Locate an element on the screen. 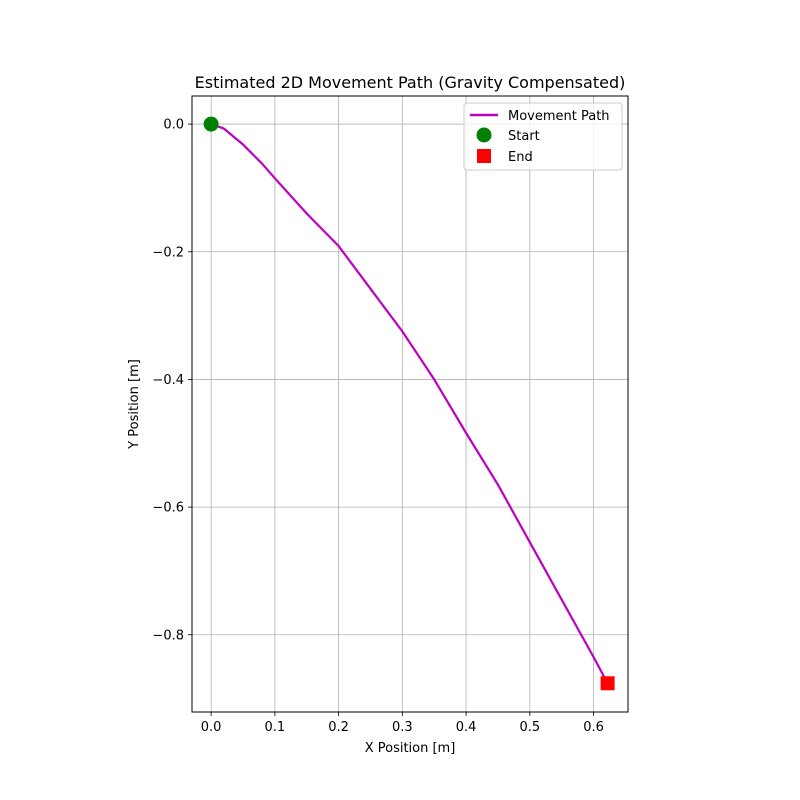 The height and width of the screenshot is (800, 800). legend-start-marker is located at coordinates (484, 135).